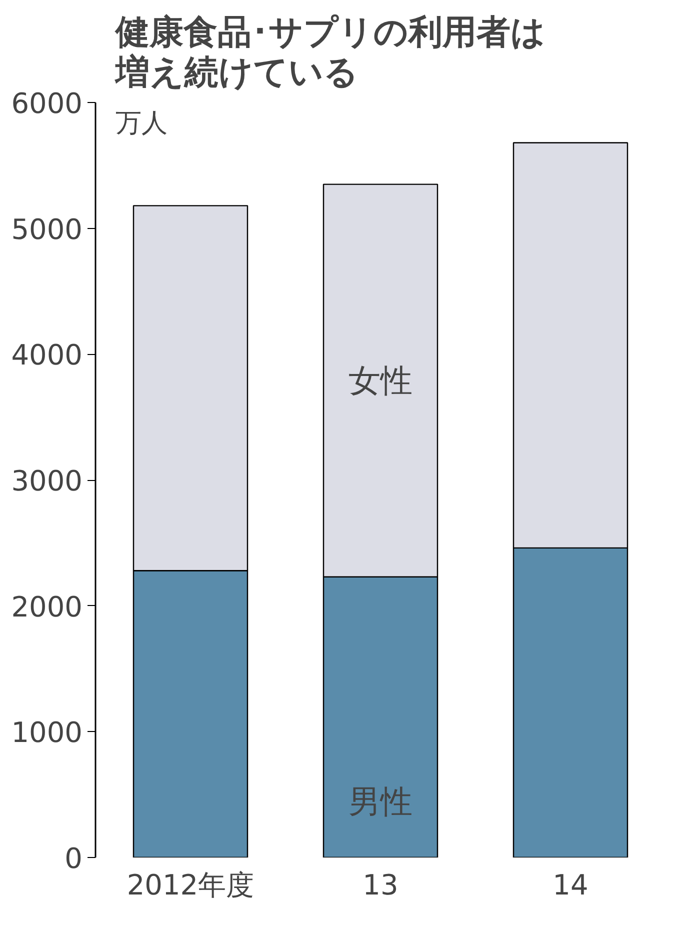 The height and width of the screenshot is (947, 680). What do you see at coordinates (380, 801) in the screenshot?
I see `series-label: 男性` at bounding box center [380, 801].